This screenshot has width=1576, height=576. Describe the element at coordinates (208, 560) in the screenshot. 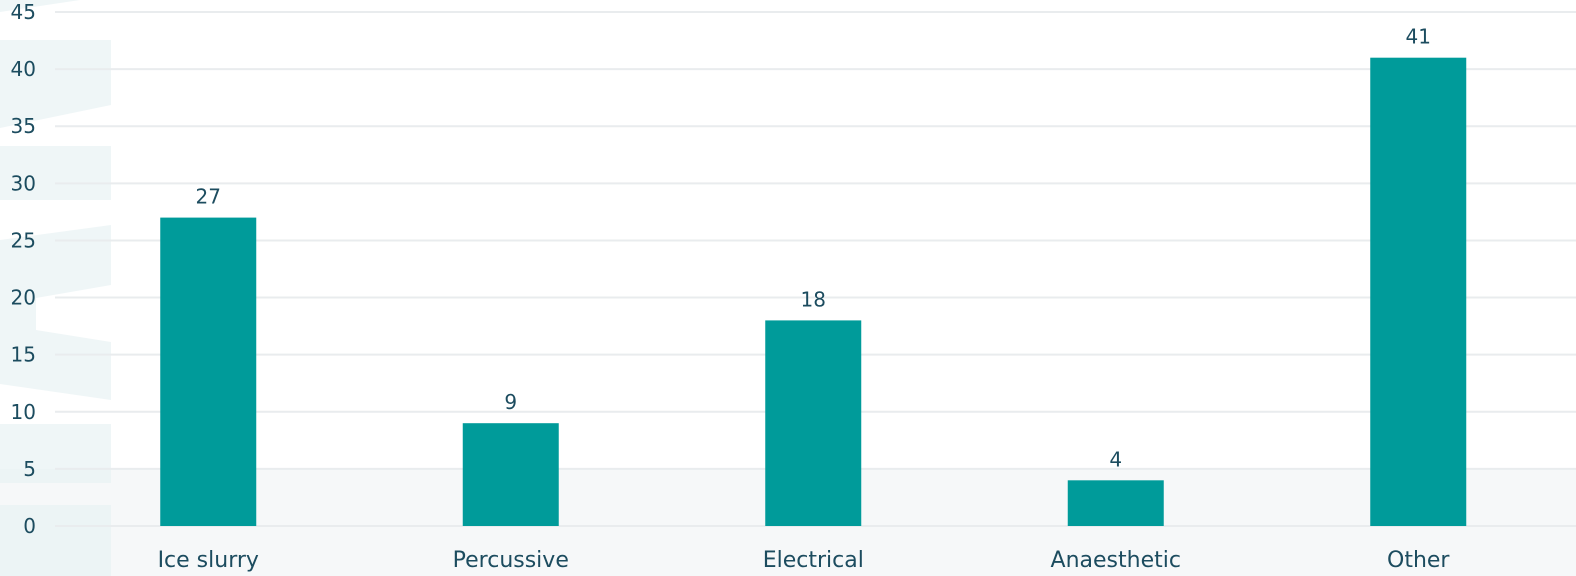

I see `x-category-label: Ice slurry` at that location.